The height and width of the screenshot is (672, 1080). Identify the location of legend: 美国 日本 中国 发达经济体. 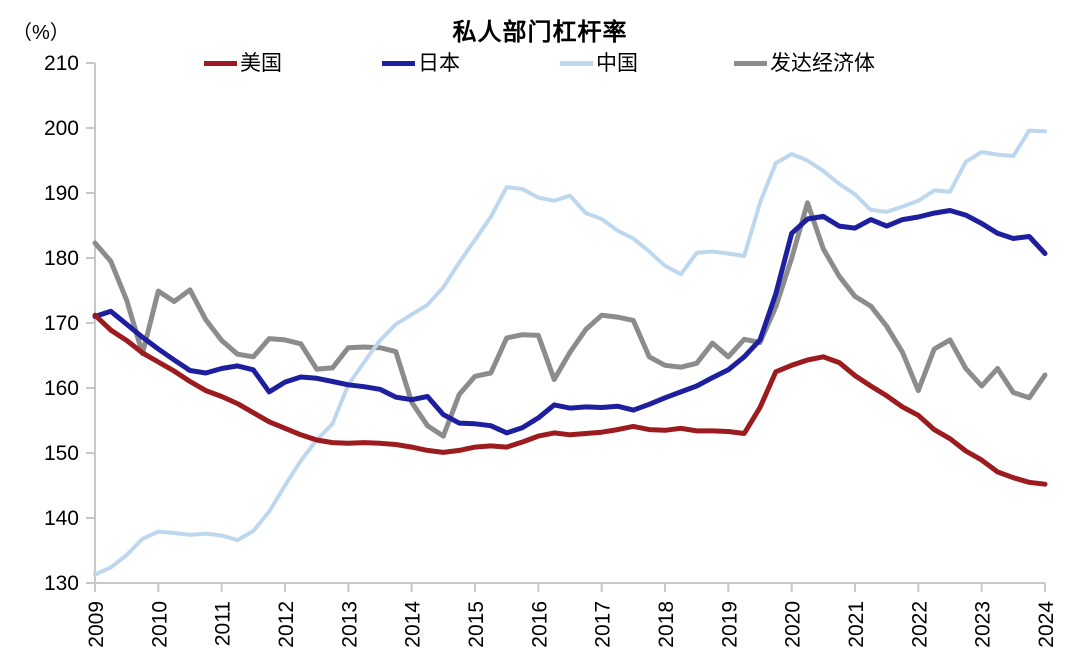
(540, 63).